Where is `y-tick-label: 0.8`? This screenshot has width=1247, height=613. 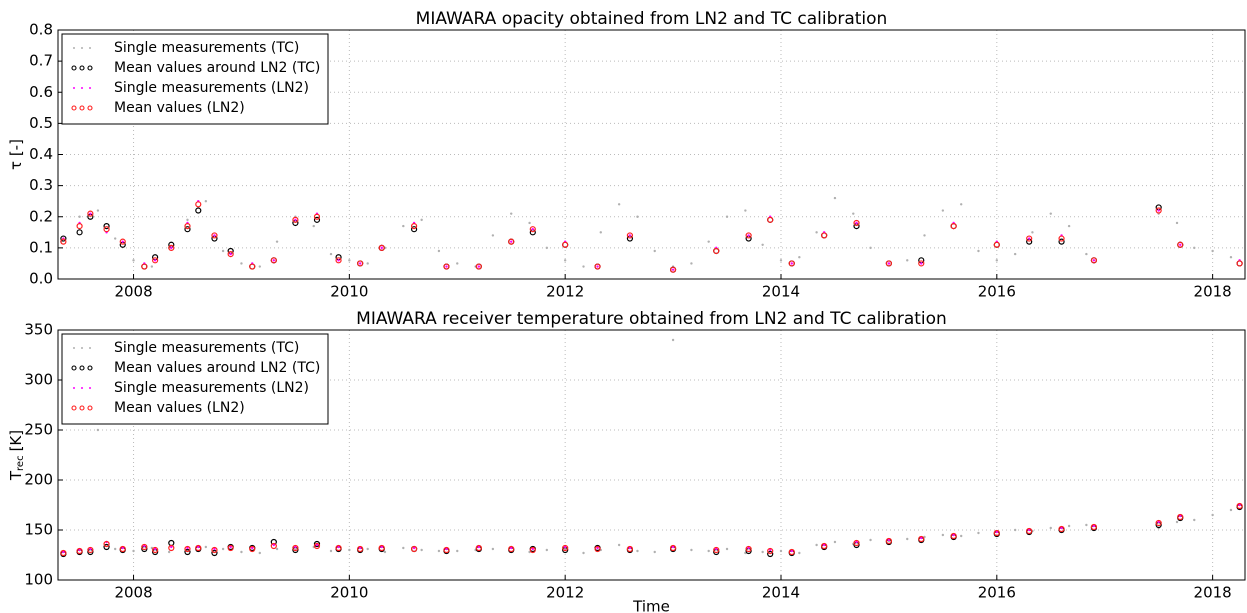
y-tick-label: 0.8 is located at coordinates (41, 30).